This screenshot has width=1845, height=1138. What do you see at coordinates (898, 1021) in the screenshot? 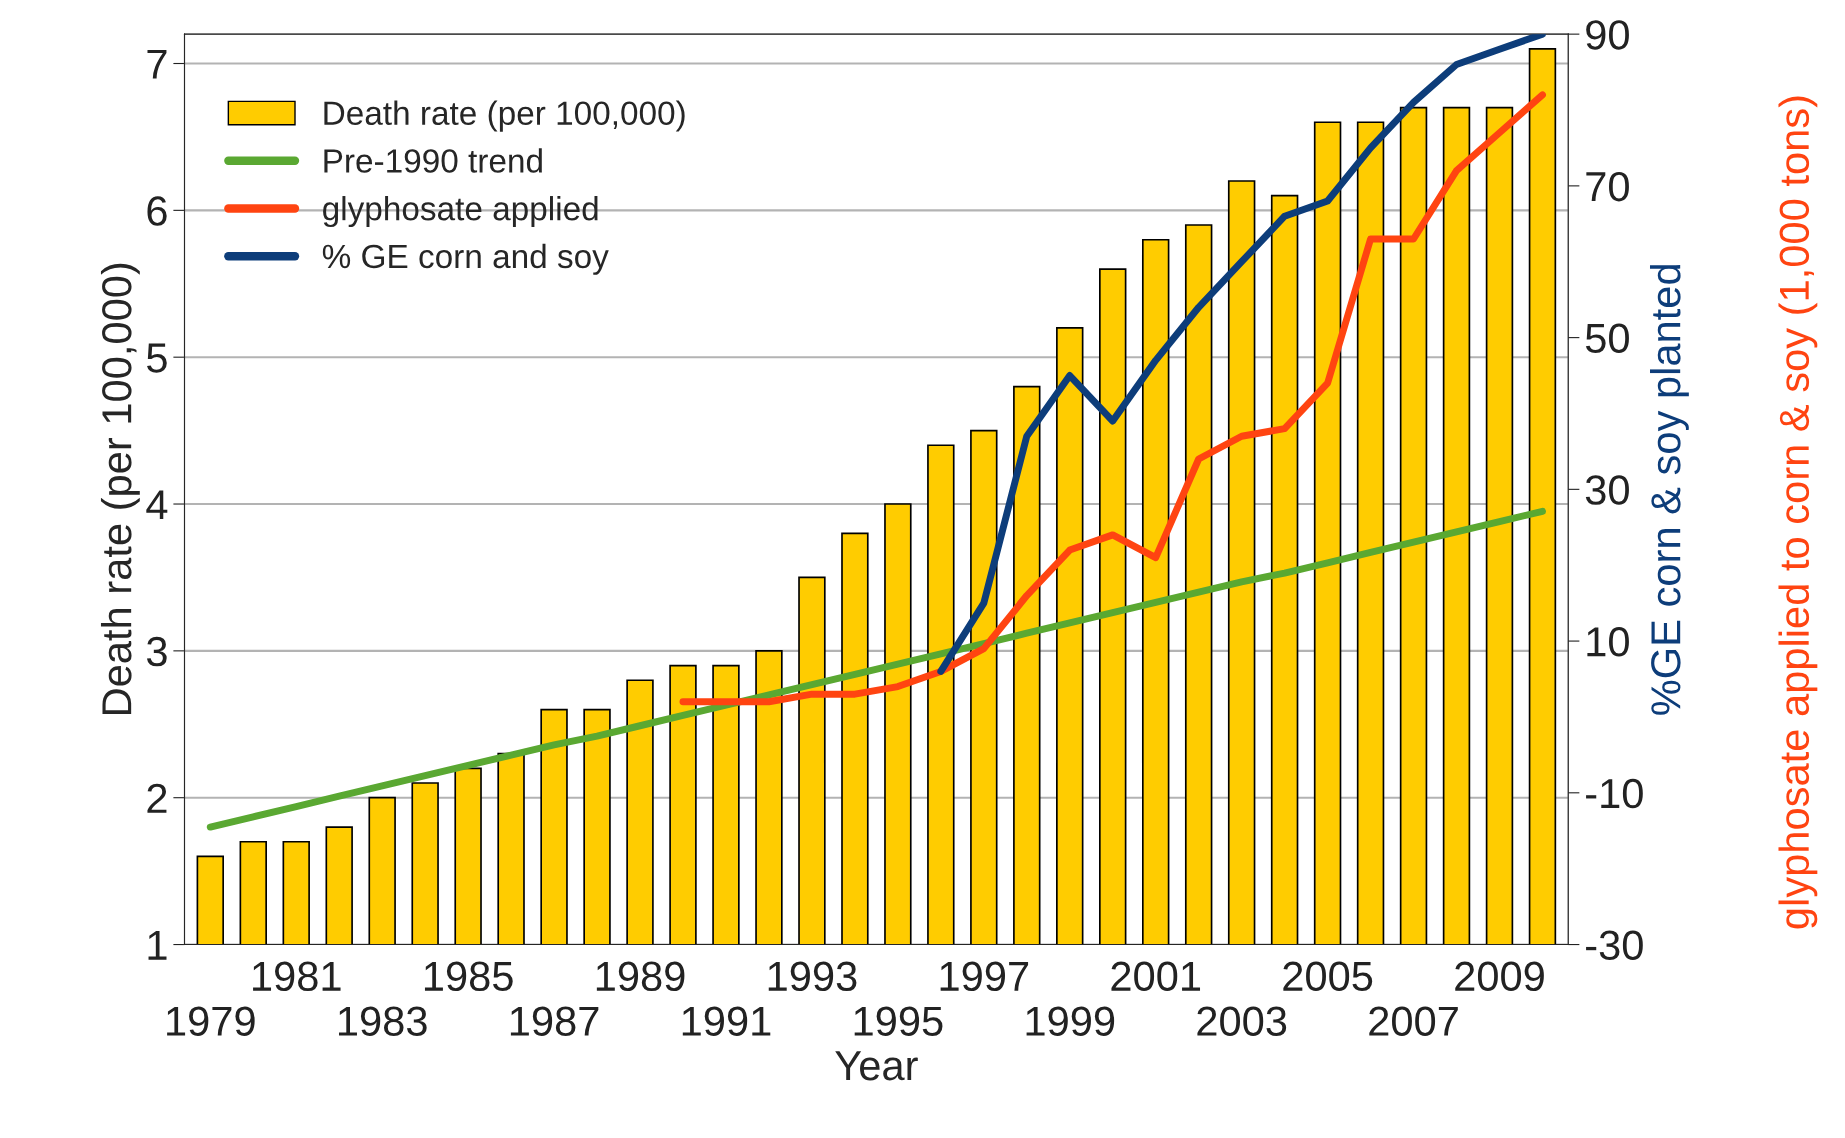
I see `x-tick-label: 1995` at bounding box center [898, 1021].